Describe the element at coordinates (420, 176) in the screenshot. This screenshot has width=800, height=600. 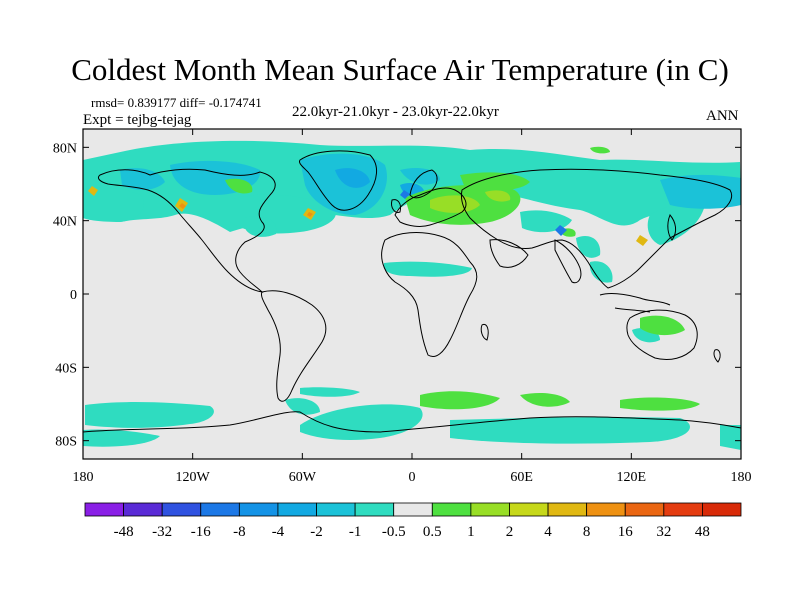
I see `anomaly-north-scandinavia` at that location.